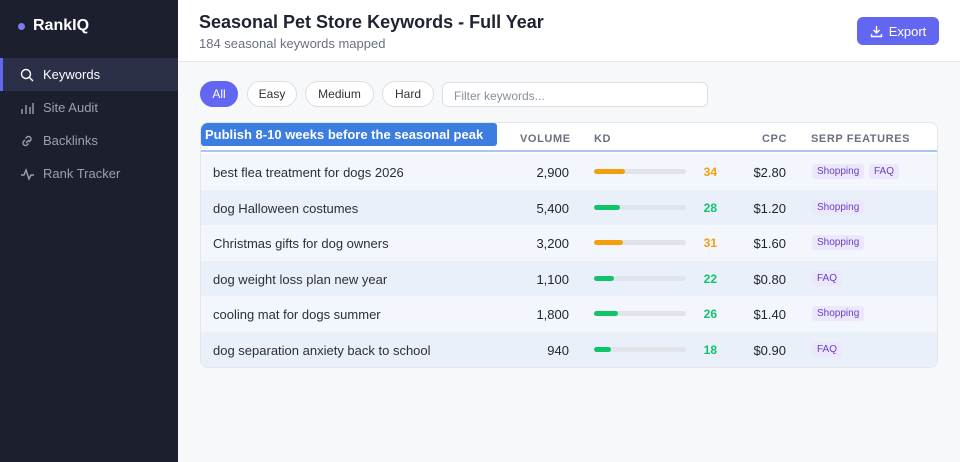 Image resolution: width=960 pixels, height=462 pixels. What do you see at coordinates (300, 279) in the screenshot?
I see `keyword: dog weight loss plan new year` at bounding box center [300, 279].